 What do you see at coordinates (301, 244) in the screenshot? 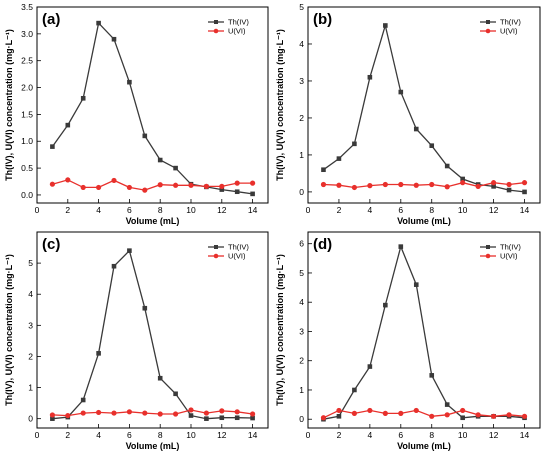
I see `y-tick-label: 6` at bounding box center [301, 244].